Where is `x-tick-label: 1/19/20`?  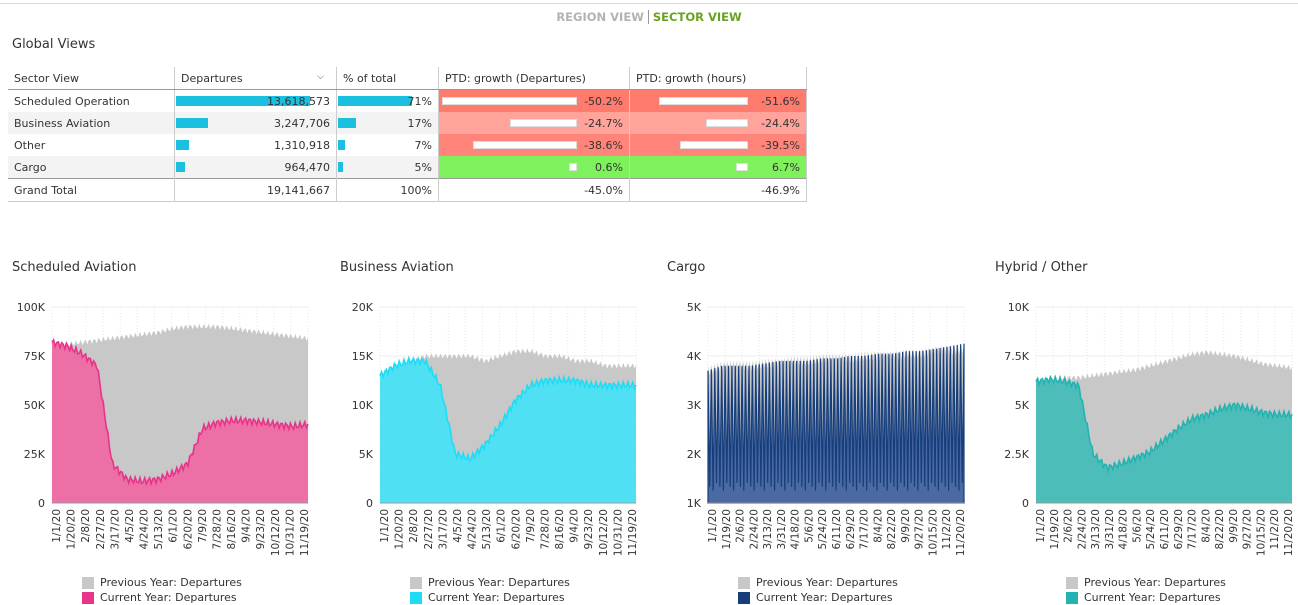 x-tick-label: 1/19/20 is located at coordinates (727, 529).